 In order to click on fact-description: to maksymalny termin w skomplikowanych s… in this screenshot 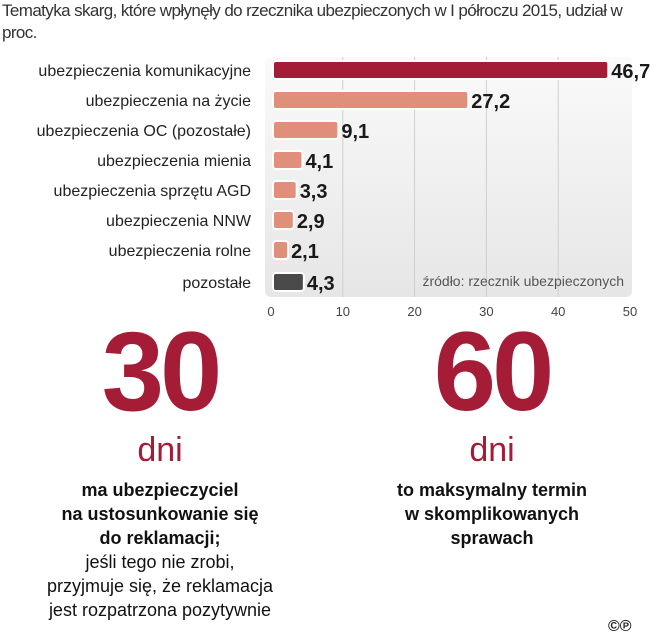, I will do `click(492, 514)`.